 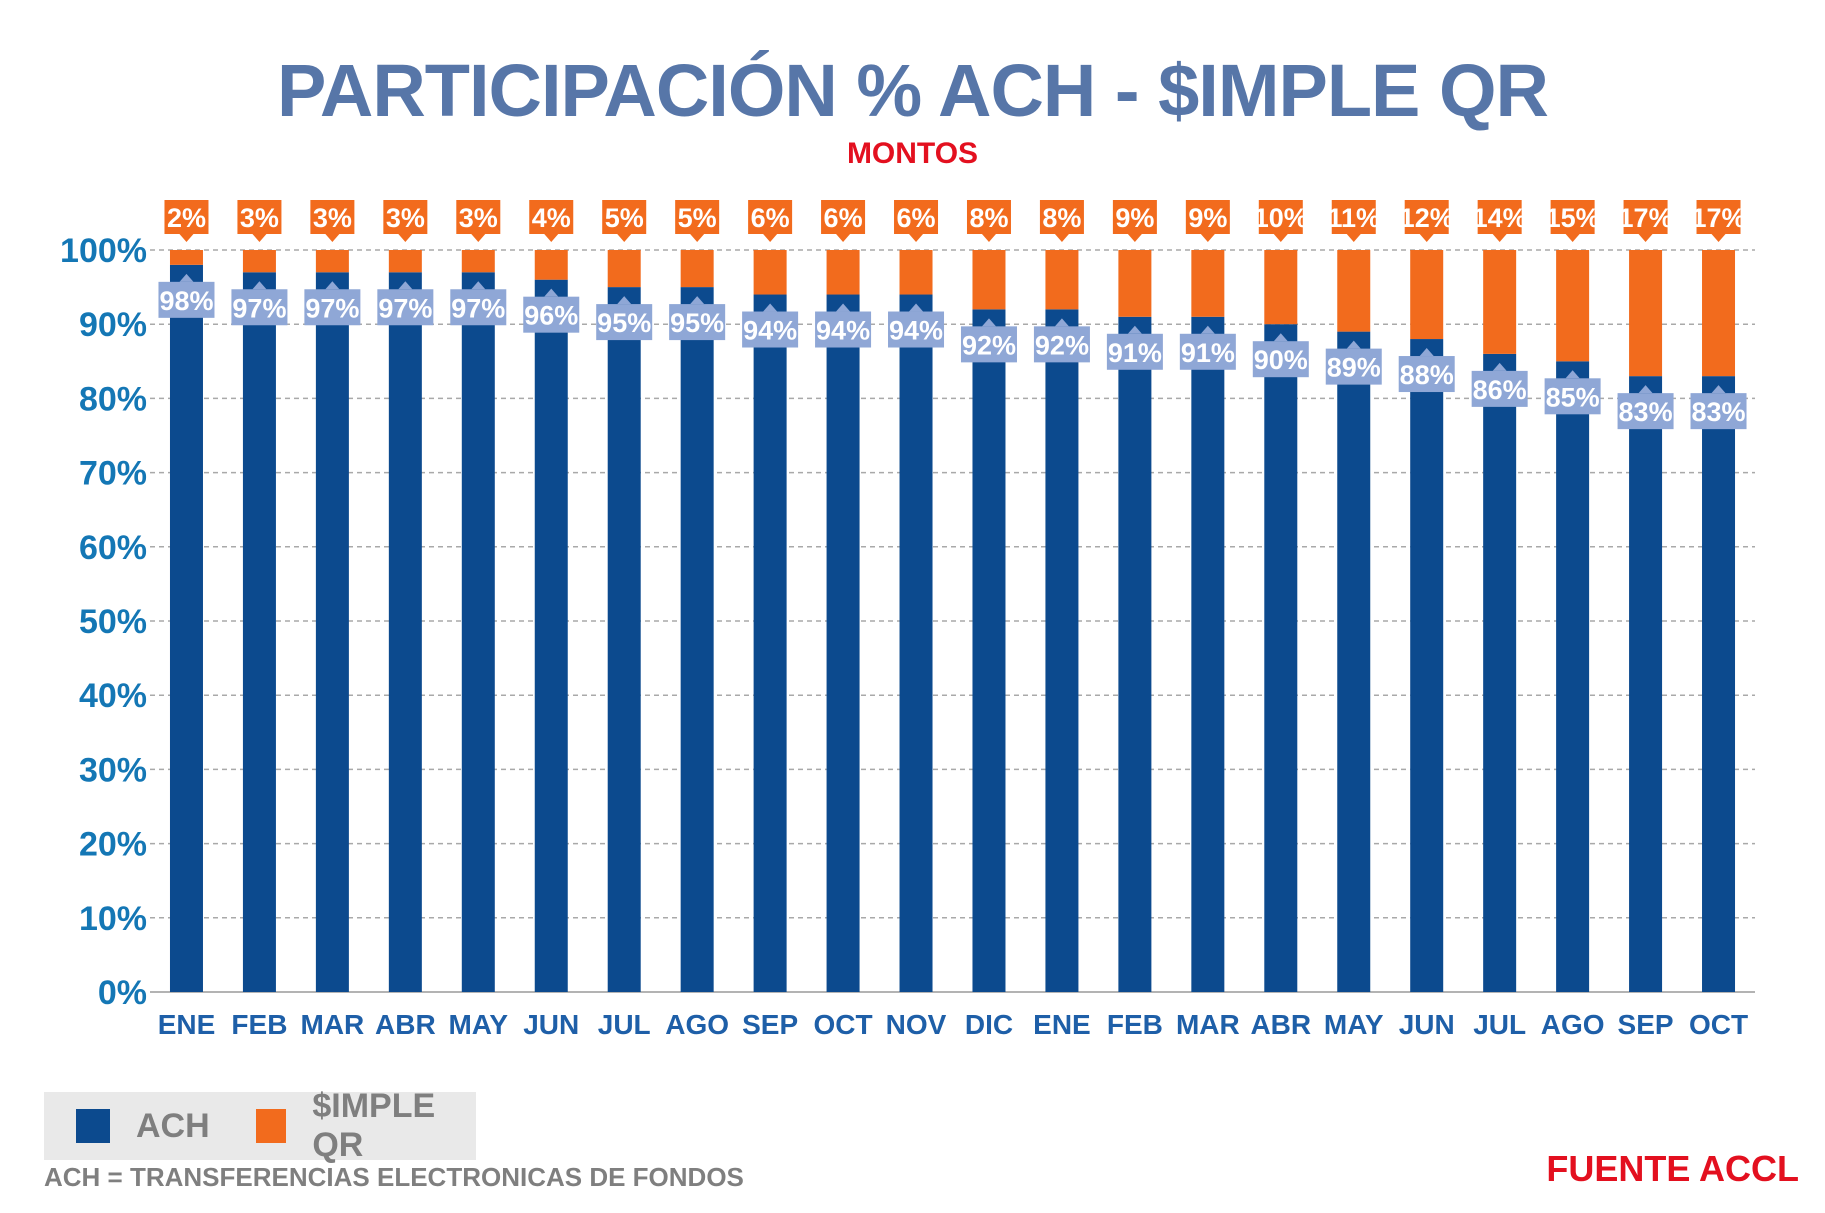 I want to click on qr-value-label: 11%, so click(x=1353, y=218).